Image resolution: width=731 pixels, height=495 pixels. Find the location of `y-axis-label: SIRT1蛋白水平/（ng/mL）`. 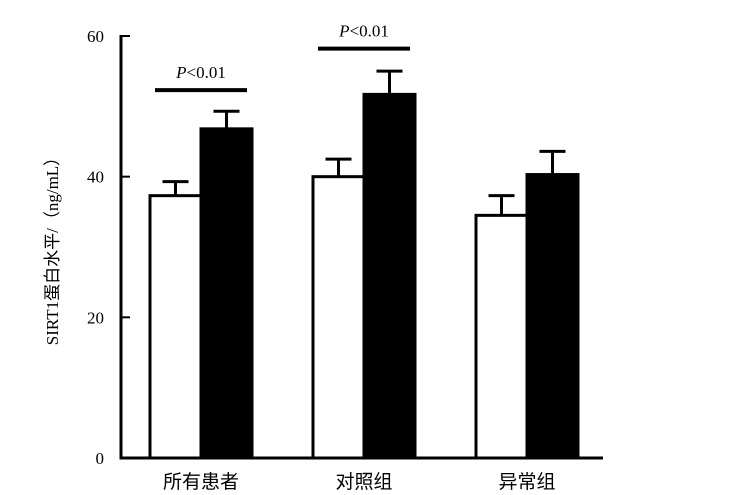

y-axis-label: SIRT1蛋白水平/（ng/mL） is located at coordinates (52, 247).